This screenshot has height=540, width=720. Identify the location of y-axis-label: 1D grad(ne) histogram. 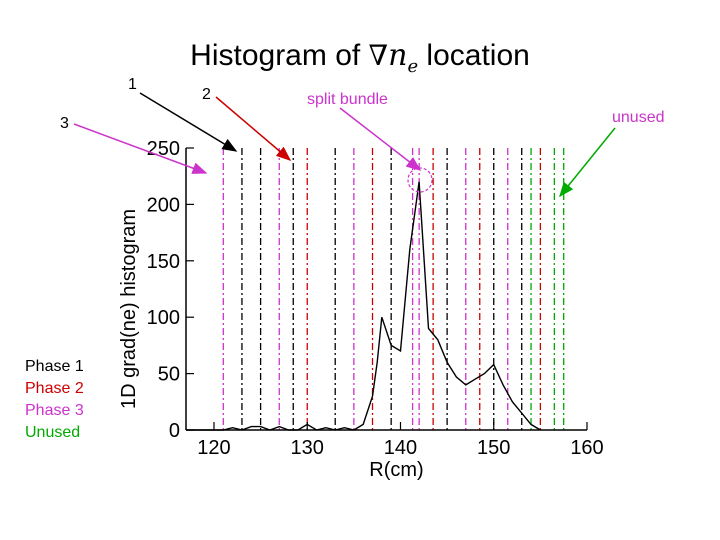
(129, 309).